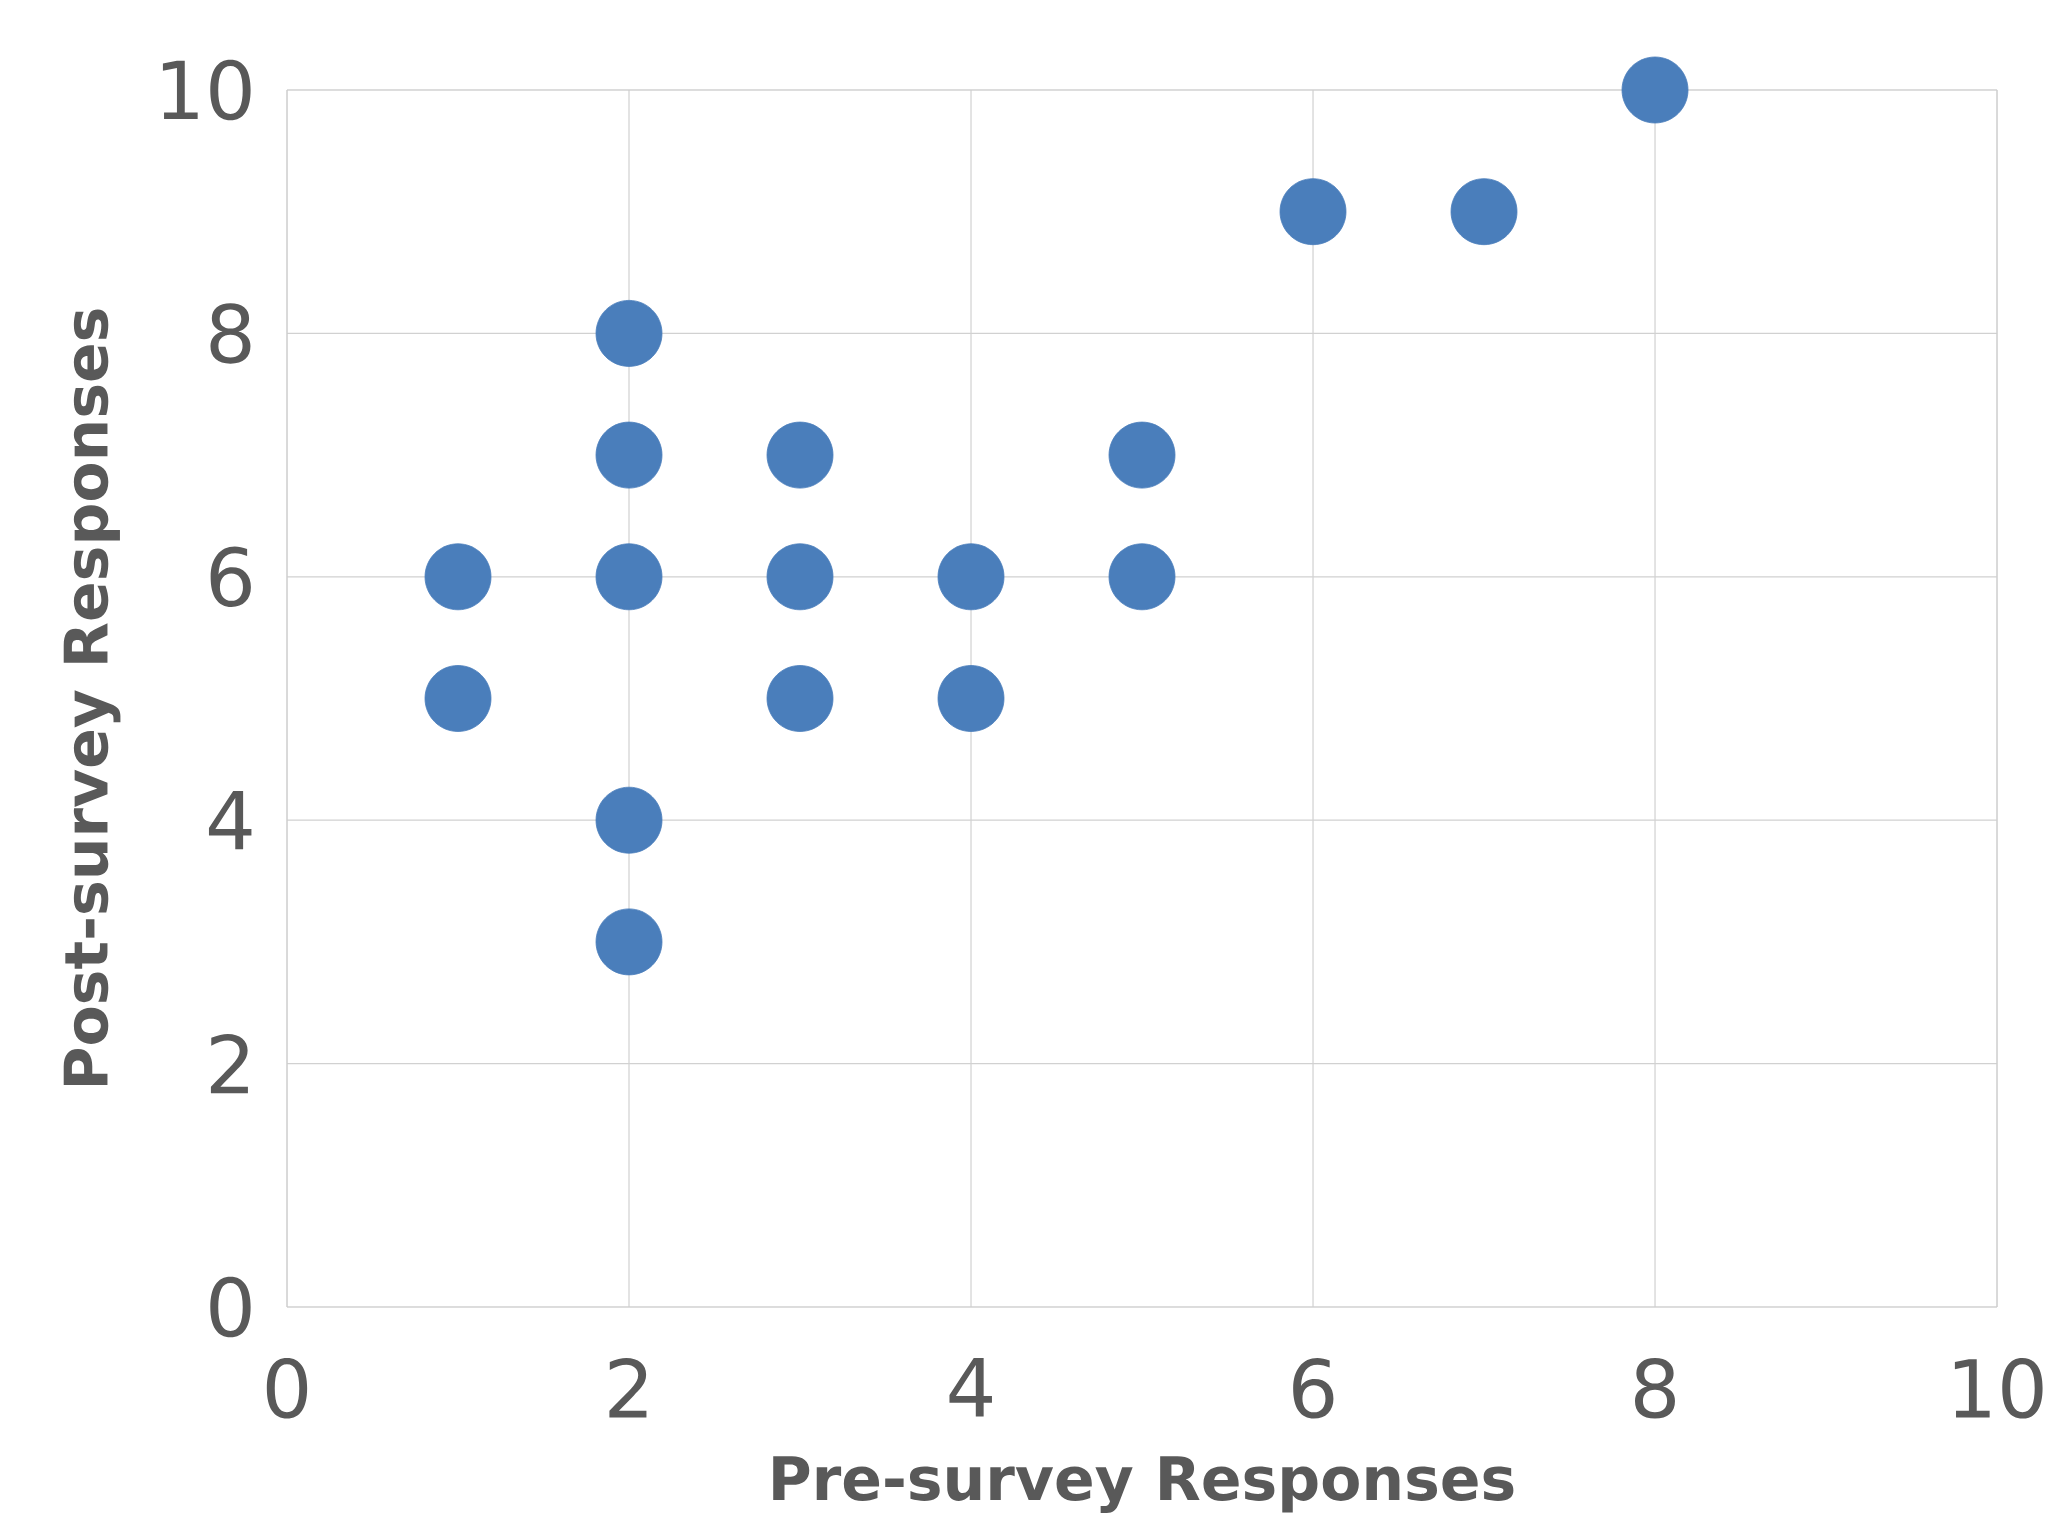  Describe the element at coordinates (229, 1063) in the screenshot. I see `y-tick-label: 2` at that location.